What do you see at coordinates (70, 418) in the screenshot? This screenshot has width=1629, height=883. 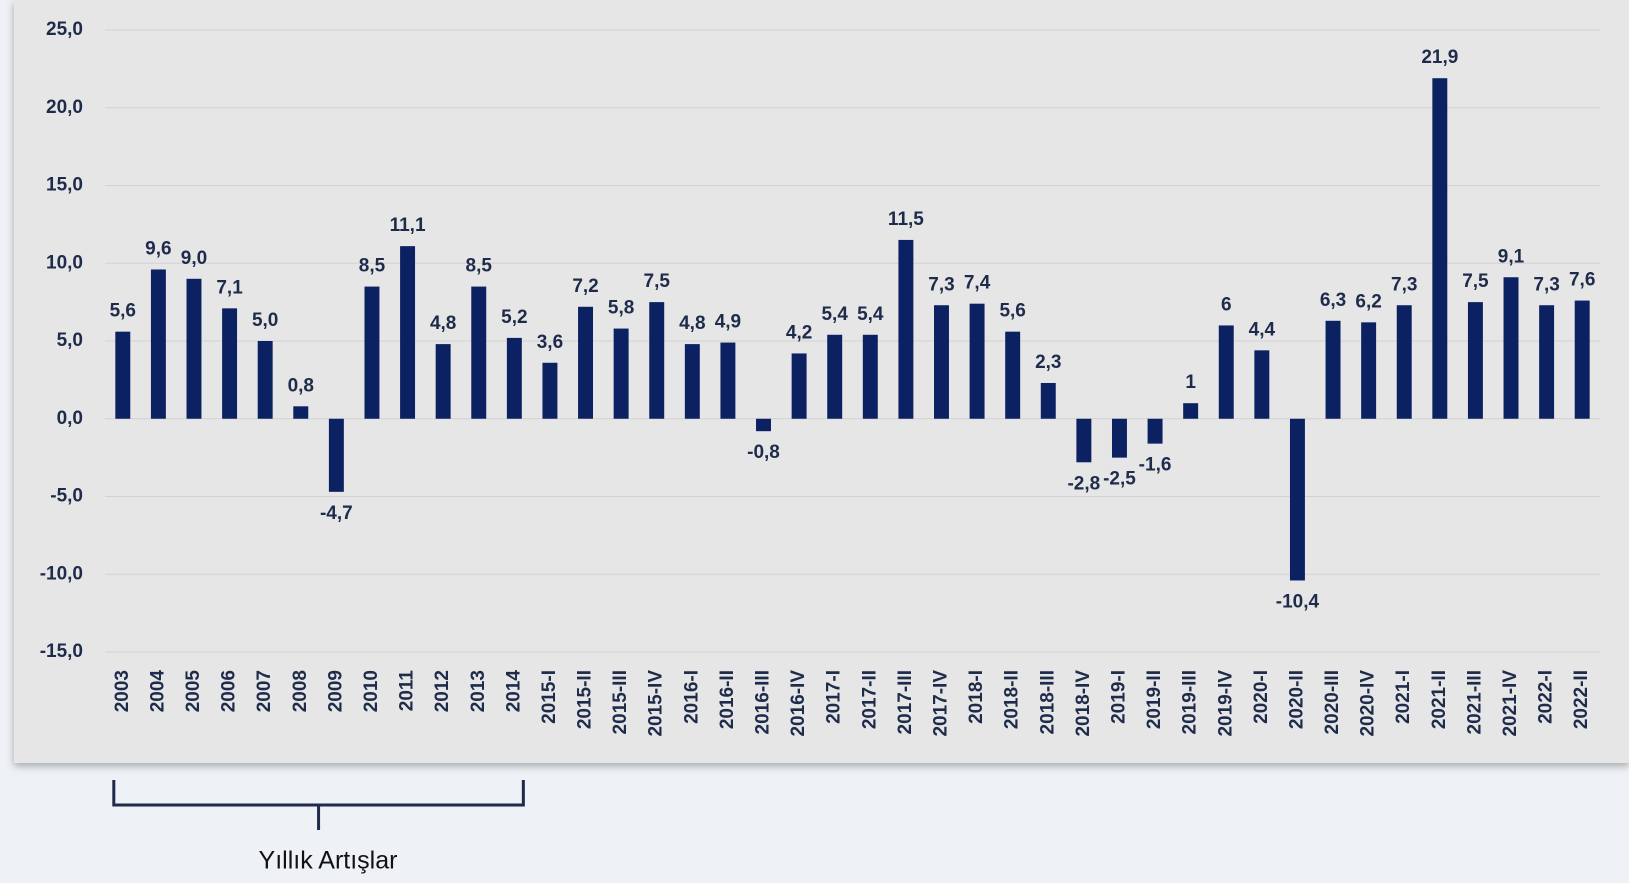 I see `y-tick-label: 0,0` at bounding box center [70, 418].